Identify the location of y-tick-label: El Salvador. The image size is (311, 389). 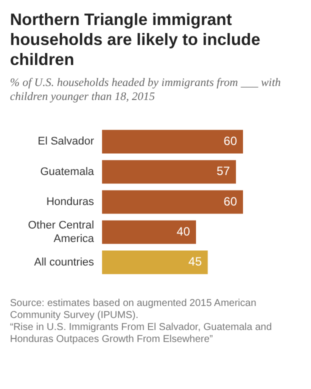
(66, 142).